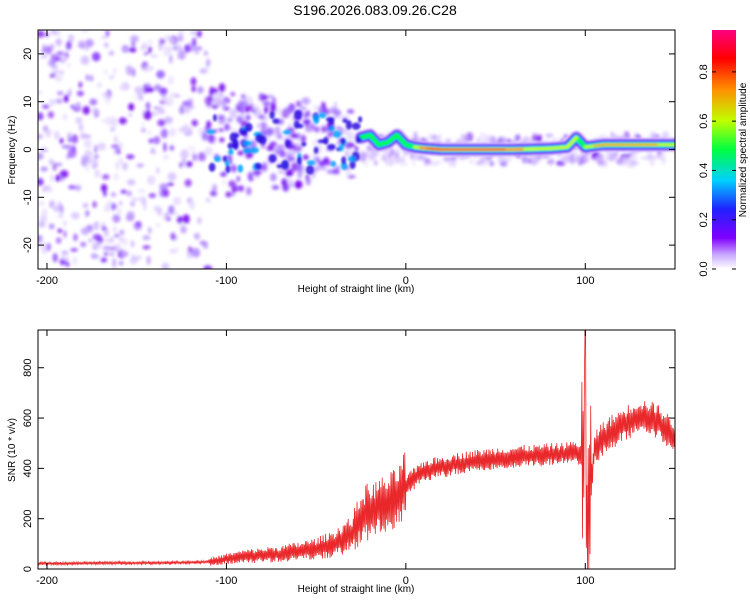 Image resolution: width=750 pixels, height=600 pixels. What do you see at coordinates (28, 149) in the screenshot?
I see `spectrogram-y-tick-label: 0` at bounding box center [28, 149].